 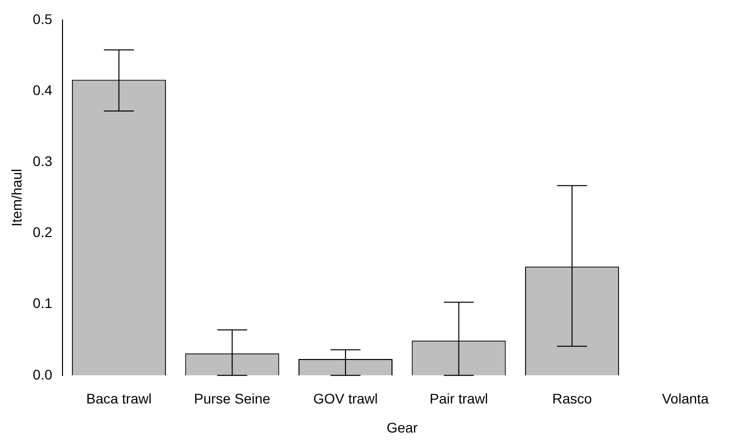 What do you see at coordinates (42, 90) in the screenshot?
I see `y-tick-label: 0.4` at bounding box center [42, 90].